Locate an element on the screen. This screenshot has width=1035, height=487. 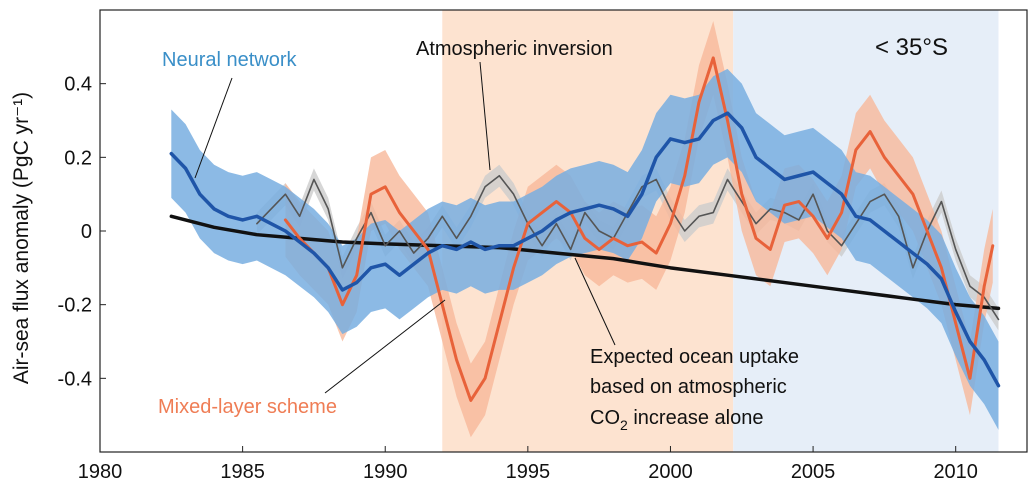
x-tick-label: 2010 is located at coordinates (955, 472).